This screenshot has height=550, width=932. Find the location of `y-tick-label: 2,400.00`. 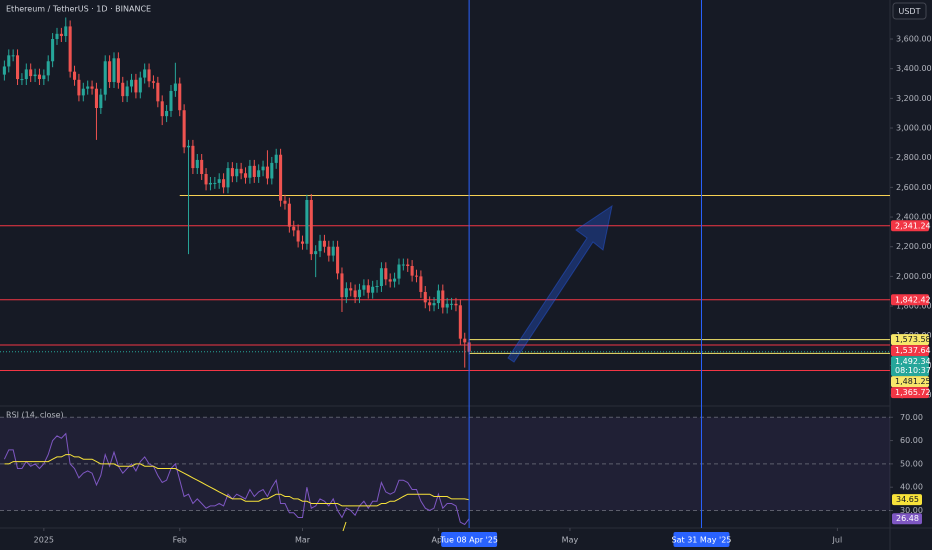

y-tick-label: 2,400.00 is located at coordinates (914, 217).